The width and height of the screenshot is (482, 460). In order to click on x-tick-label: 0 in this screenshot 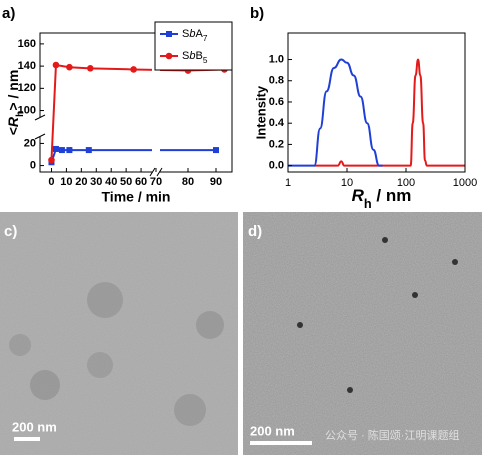, I will do `click(51, 182)`.